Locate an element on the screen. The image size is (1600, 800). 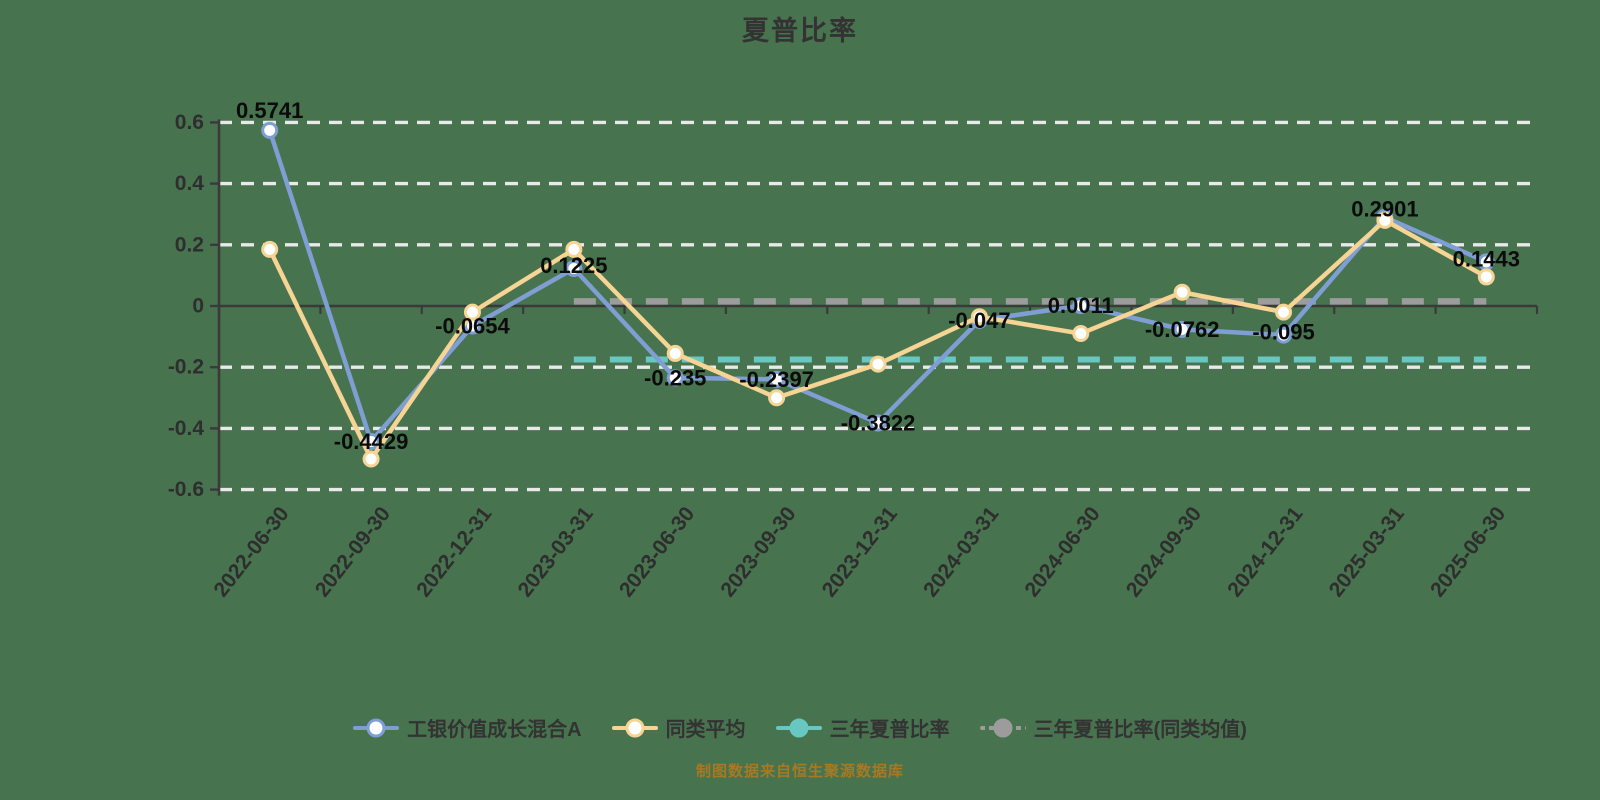
x-axis-label: 2022-09-30 is located at coordinates (353, 552).